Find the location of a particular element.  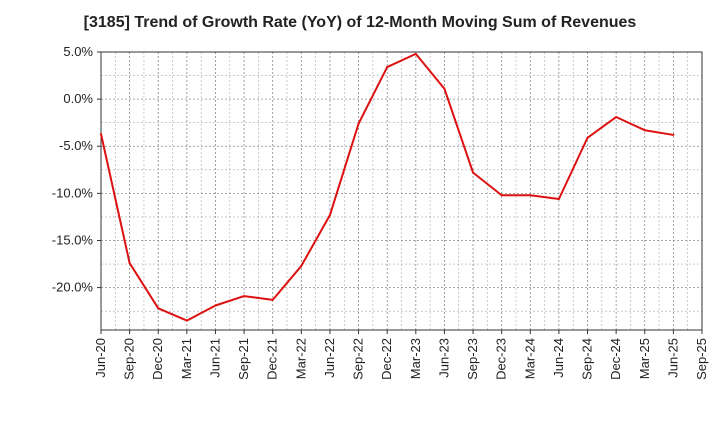

x-tick-label: Mar-24 is located at coordinates (529, 358).